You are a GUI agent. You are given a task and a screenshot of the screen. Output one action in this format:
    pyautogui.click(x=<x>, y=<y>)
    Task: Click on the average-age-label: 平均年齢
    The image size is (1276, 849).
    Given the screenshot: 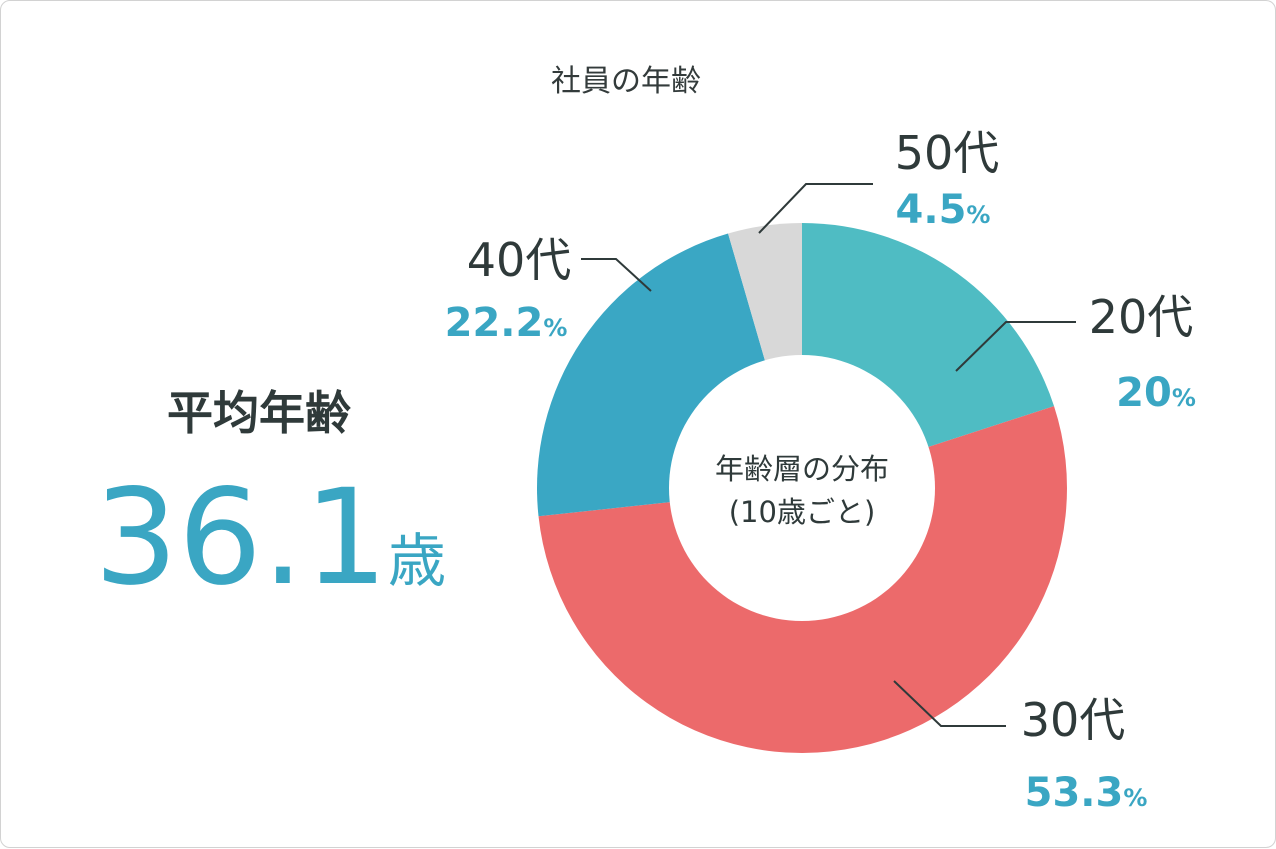 What is the action you would take?
    pyautogui.click(x=259, y=413)
    